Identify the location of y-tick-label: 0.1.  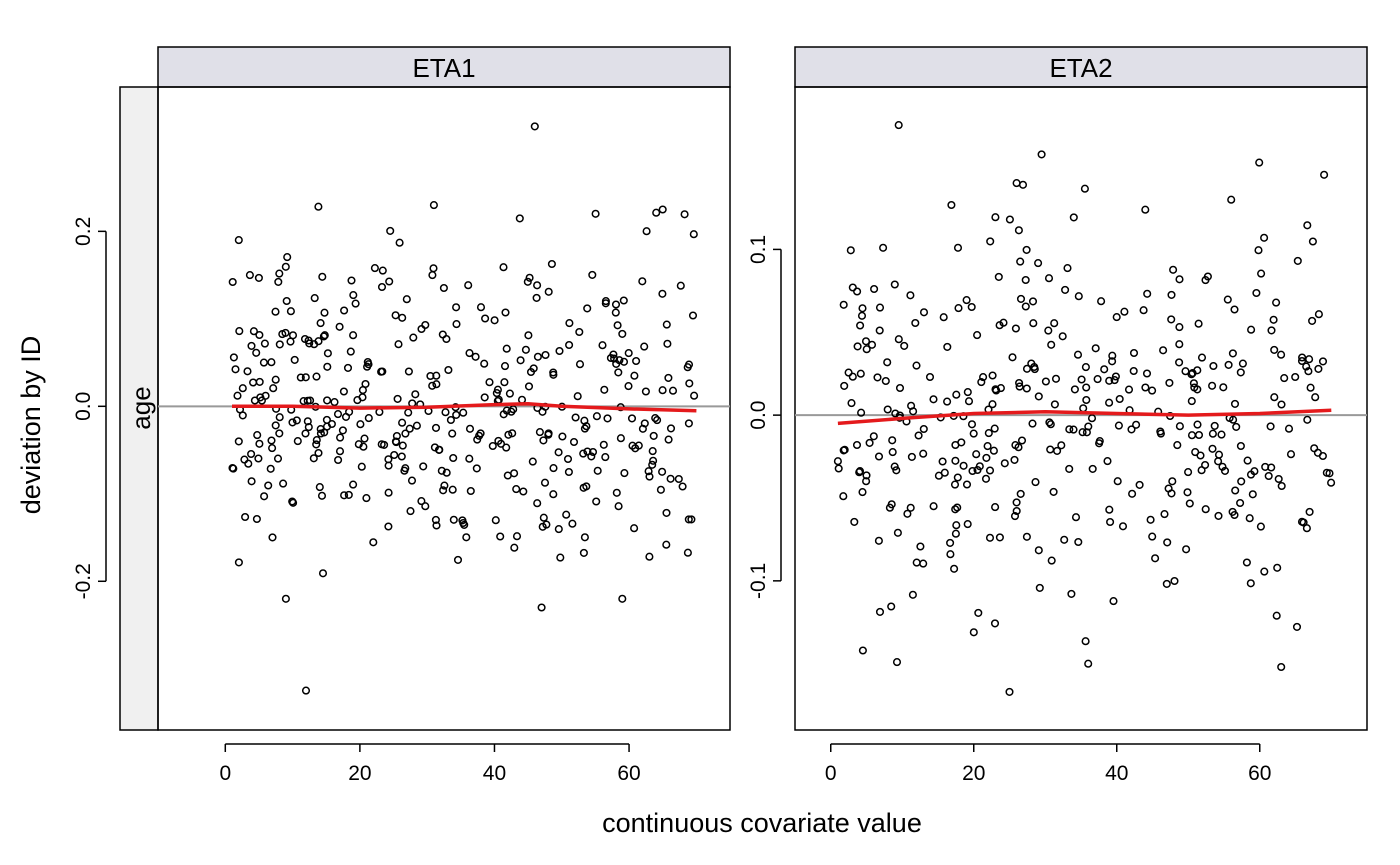
(758, 249).